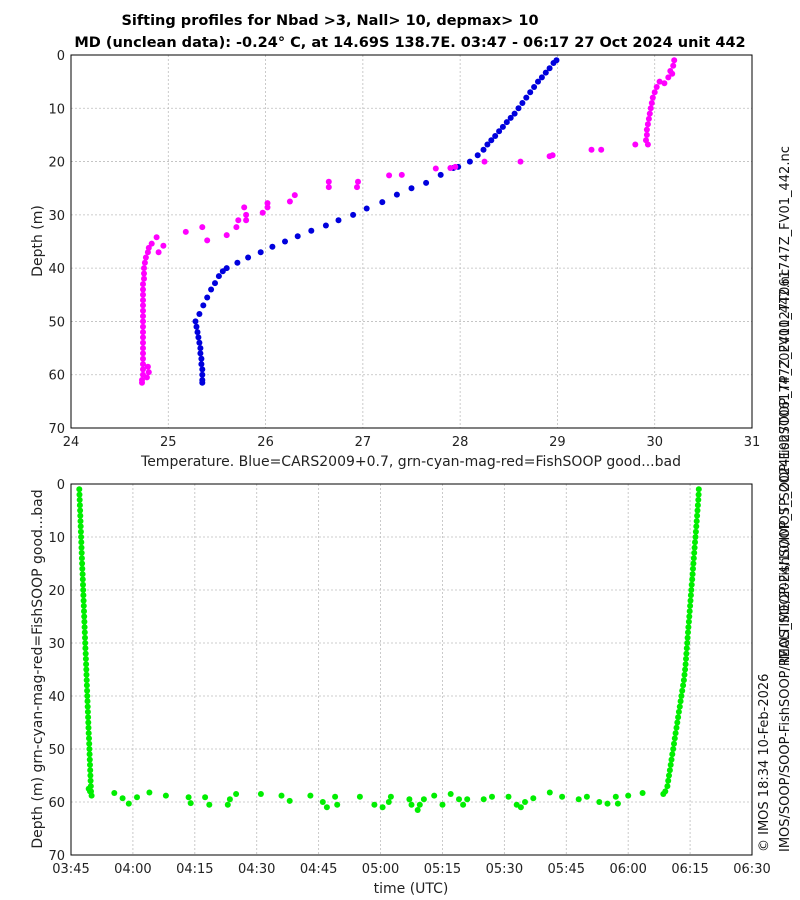 Image resolution: width=800 pixels, height=900 pixels. What do you see at coordinates (265, 442) in the screenshot?
I see `x-tick-label: 26` at bounding box center [265, 442].